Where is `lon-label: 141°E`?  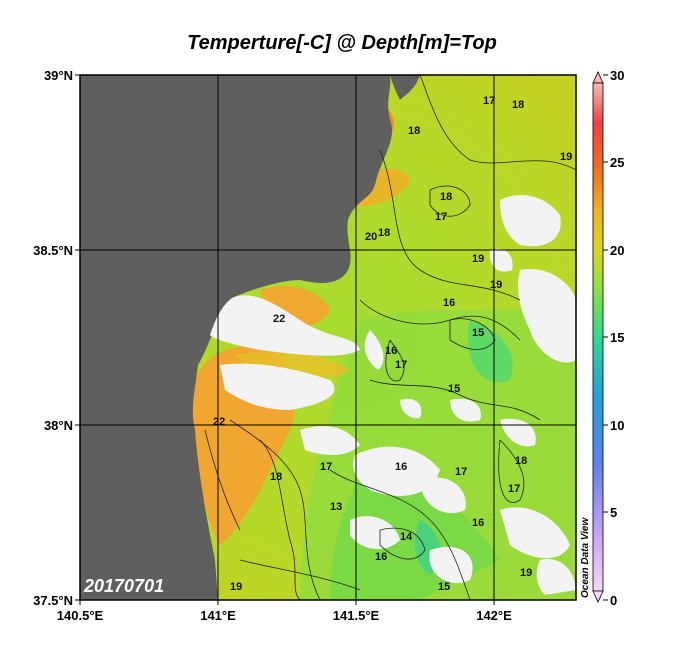
lon-label: 141°E is located at coordinates (218, 615).